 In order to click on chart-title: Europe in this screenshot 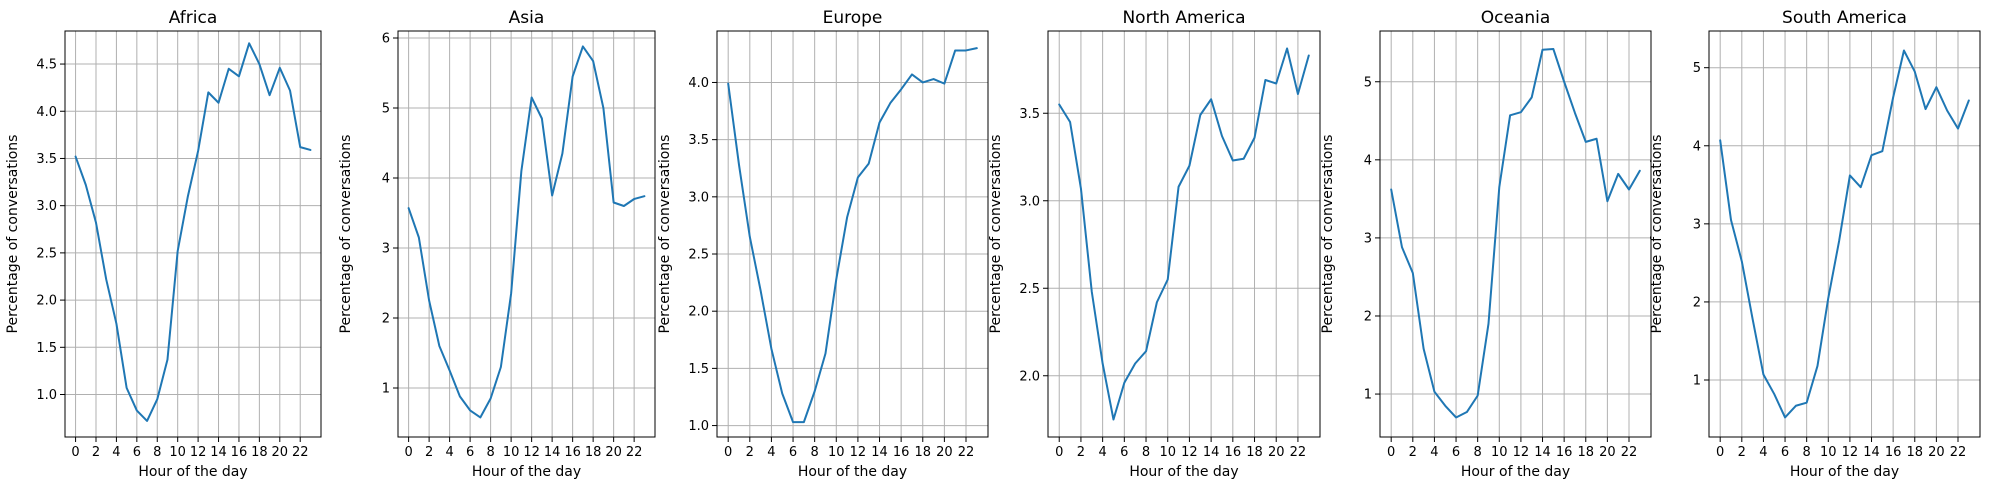, I will do `click(853, 18)`.